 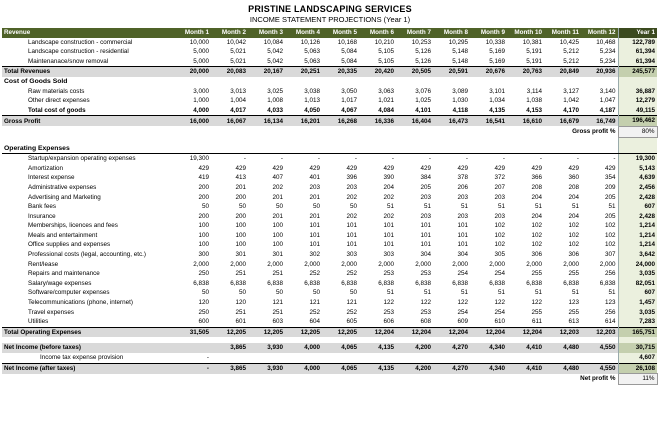 I want to click on month-value: 100, so click(x=277, y=245).